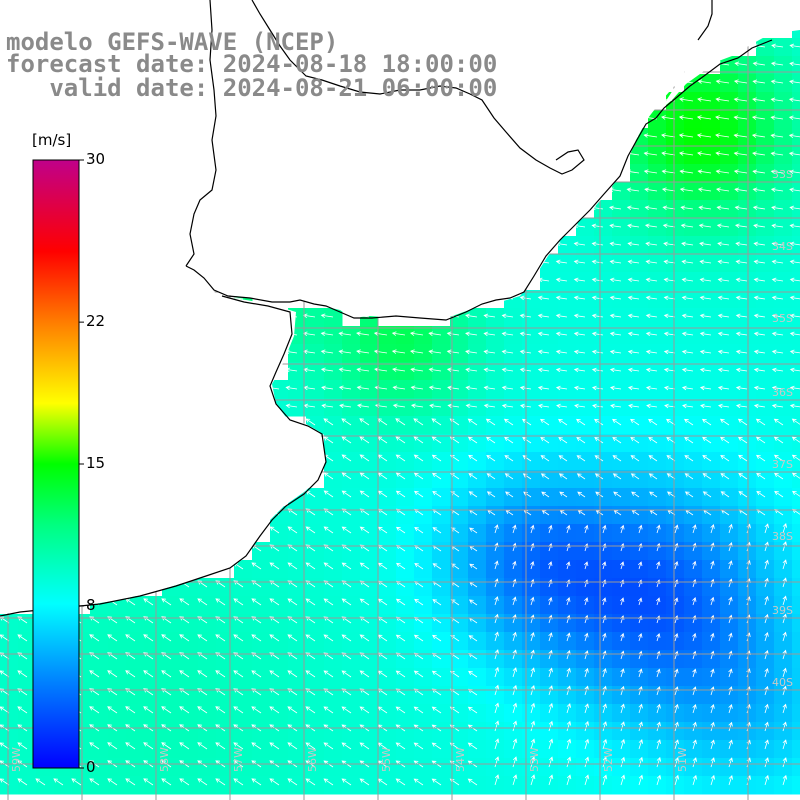  What do you see at coordinates (386, 759) in the screenshot?
I see `longitude-label: 55W` at bounding box center [386, 759].